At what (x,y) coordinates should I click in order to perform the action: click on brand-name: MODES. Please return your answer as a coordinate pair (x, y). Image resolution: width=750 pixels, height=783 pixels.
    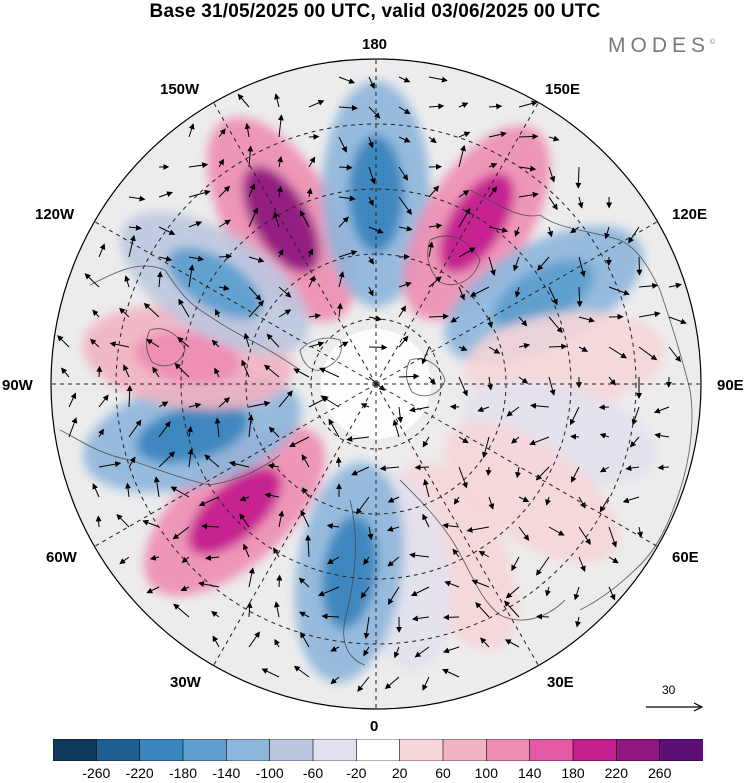
    Looking at the image, I should click on (659, 45).